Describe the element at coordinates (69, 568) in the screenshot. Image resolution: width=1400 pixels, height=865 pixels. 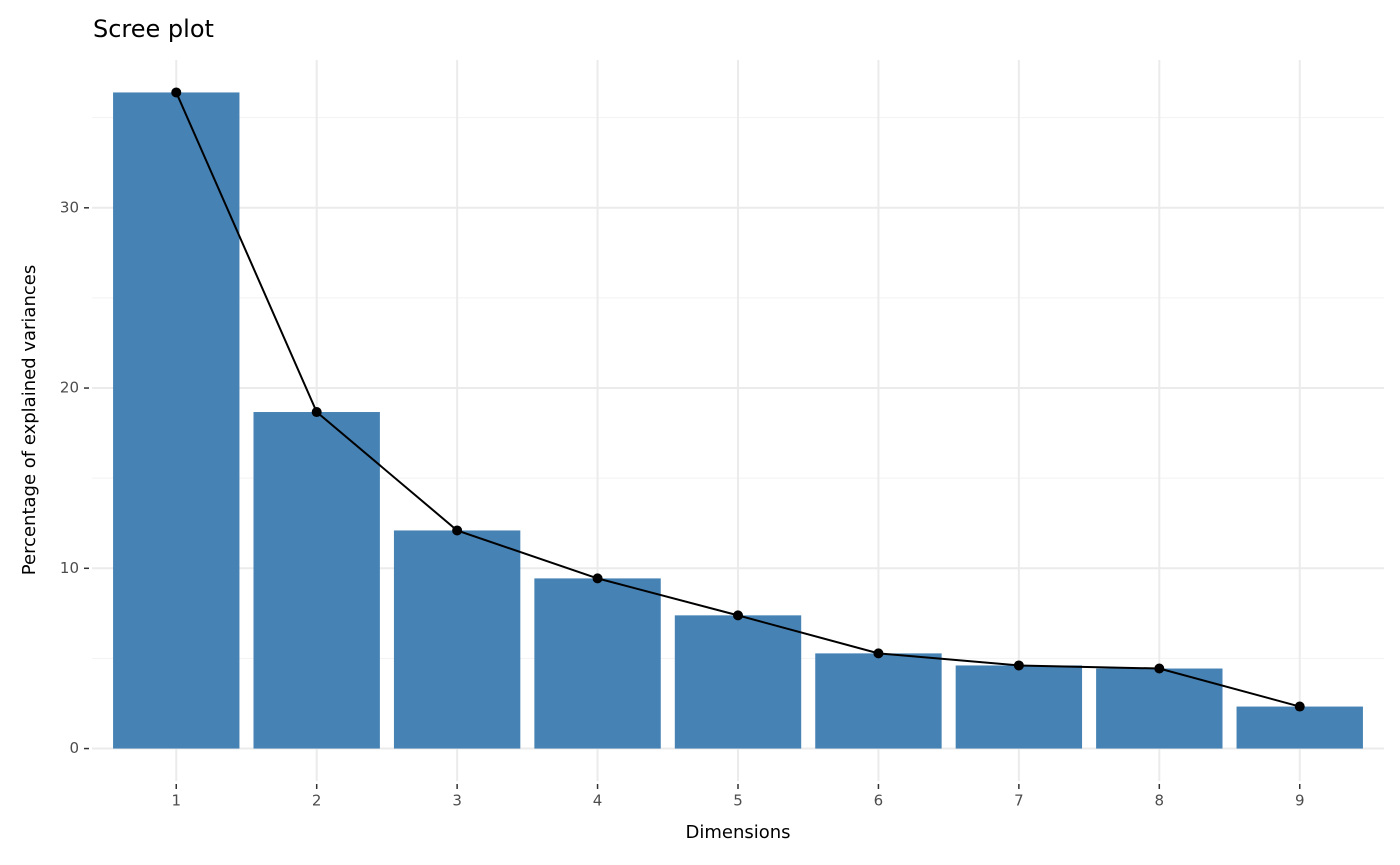
I see `y-tick-label: 10` at that location.